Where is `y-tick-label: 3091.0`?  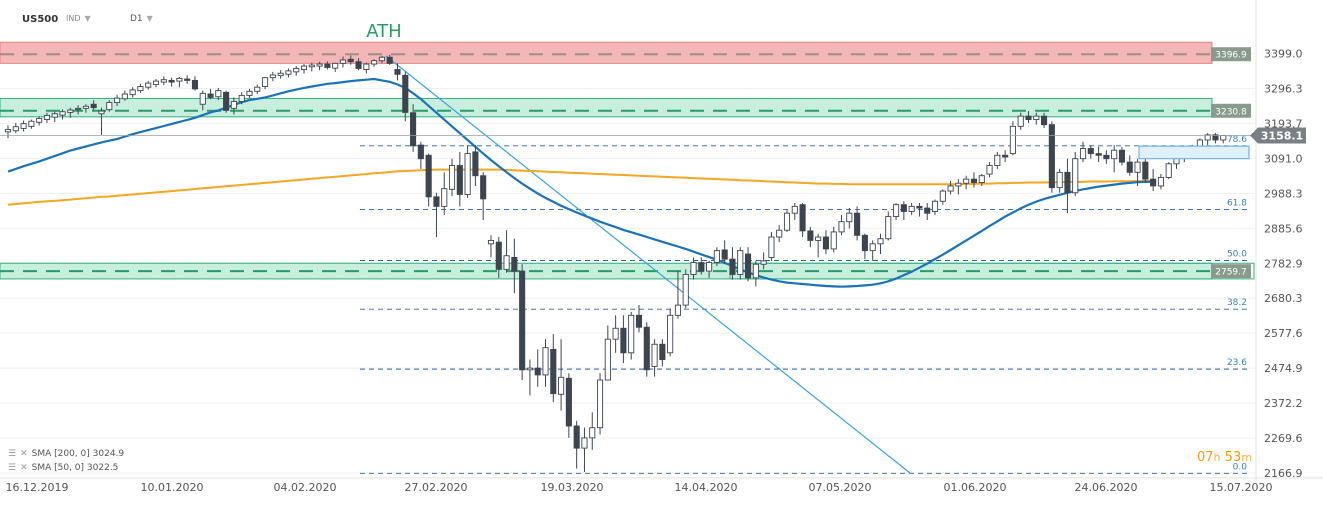
y-tick-label: 3091.0 is located at coordinates (1283, 158).